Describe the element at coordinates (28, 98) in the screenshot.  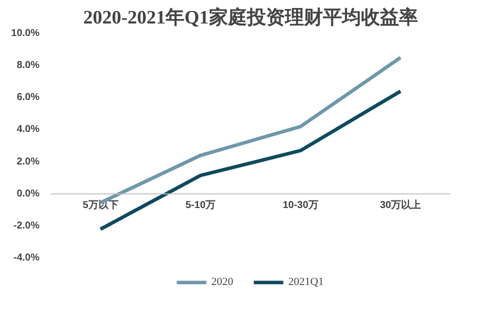
I see `y-tick-label: 6.0%` at that location.